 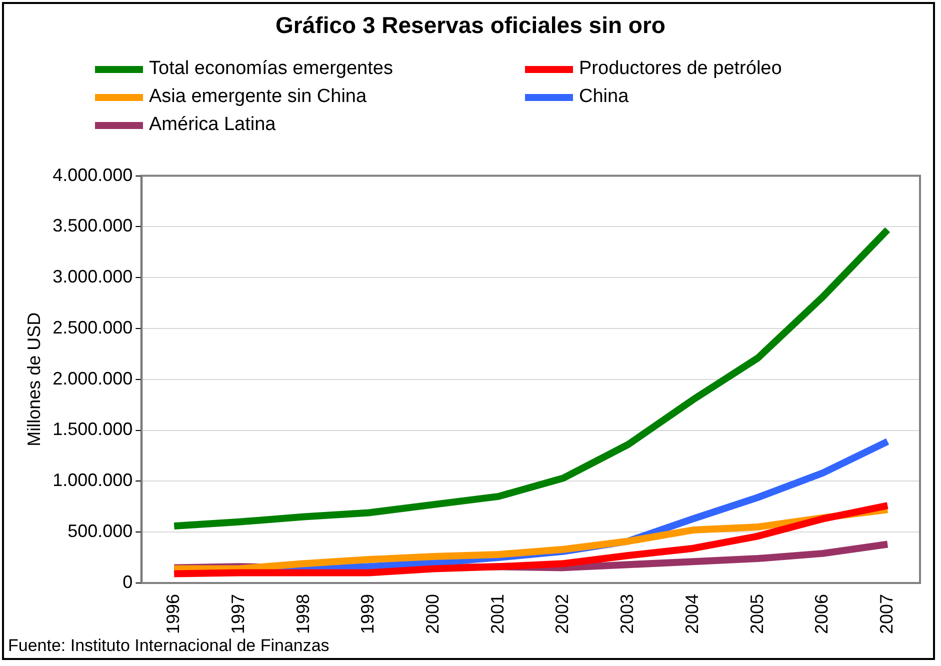 What do you see at coordinates (92, 226) in the screenshot?
I see `y-tick-label: 3.500.000` at bounding box center [92, 226].